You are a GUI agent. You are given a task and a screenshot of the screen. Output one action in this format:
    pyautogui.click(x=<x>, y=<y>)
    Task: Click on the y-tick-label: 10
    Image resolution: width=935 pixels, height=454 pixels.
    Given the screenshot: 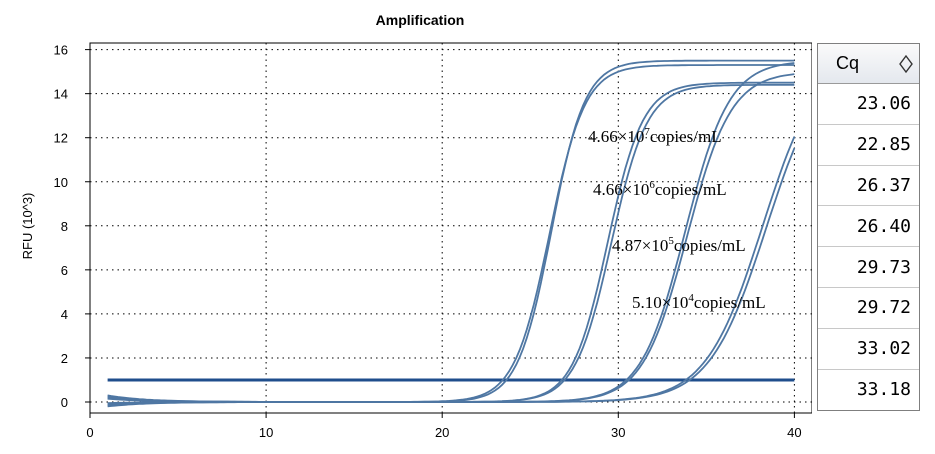 What is the action you would take?
    pyautogui.click(x=61, y=182)
    